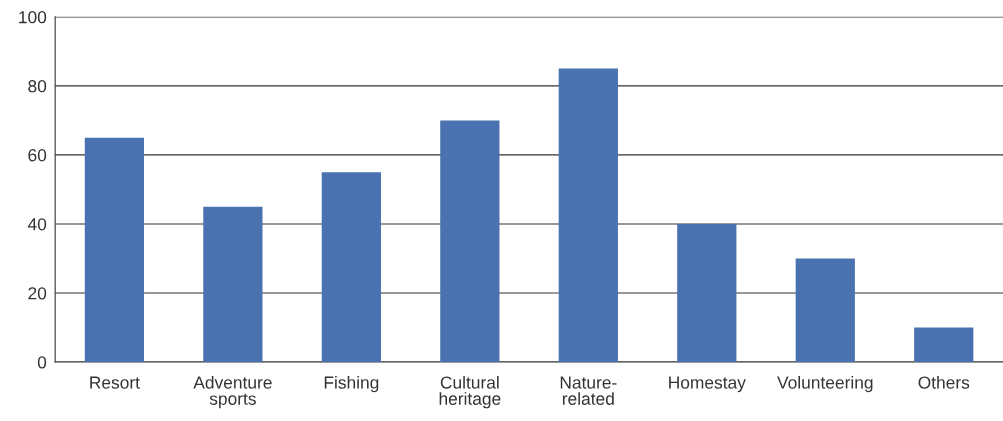 This screenshot has height=421, width=1003. I want to click on x-tick-label: Cultural heritage, so click(470, 392).